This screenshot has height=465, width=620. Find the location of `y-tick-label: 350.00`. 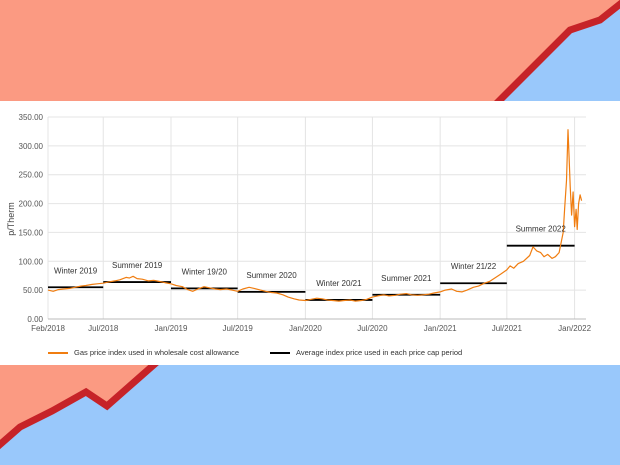

y-tick-label: 350.00 is located at coordinates (31, 117).